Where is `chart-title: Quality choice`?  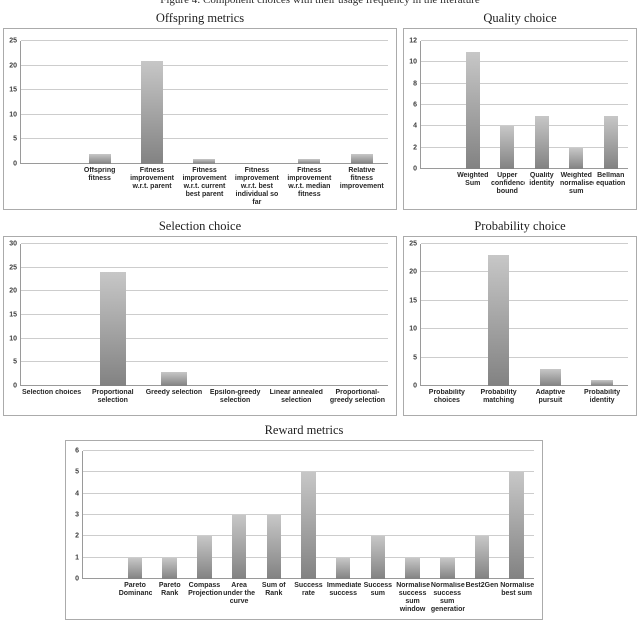 chart-title: Quality choice is located at coordinates (520, 18).